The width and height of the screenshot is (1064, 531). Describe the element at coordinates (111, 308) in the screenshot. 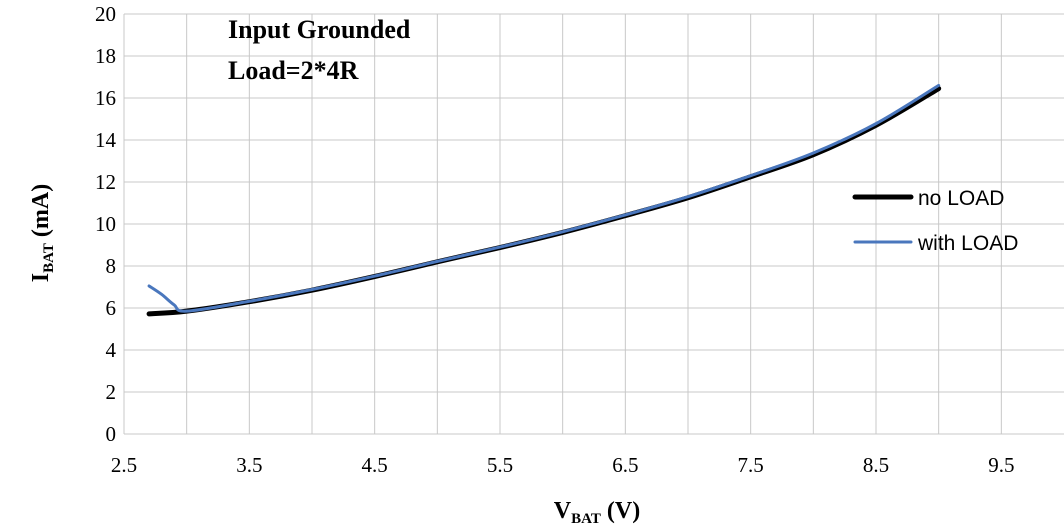

I see `y-tick-label: 6` at that location.